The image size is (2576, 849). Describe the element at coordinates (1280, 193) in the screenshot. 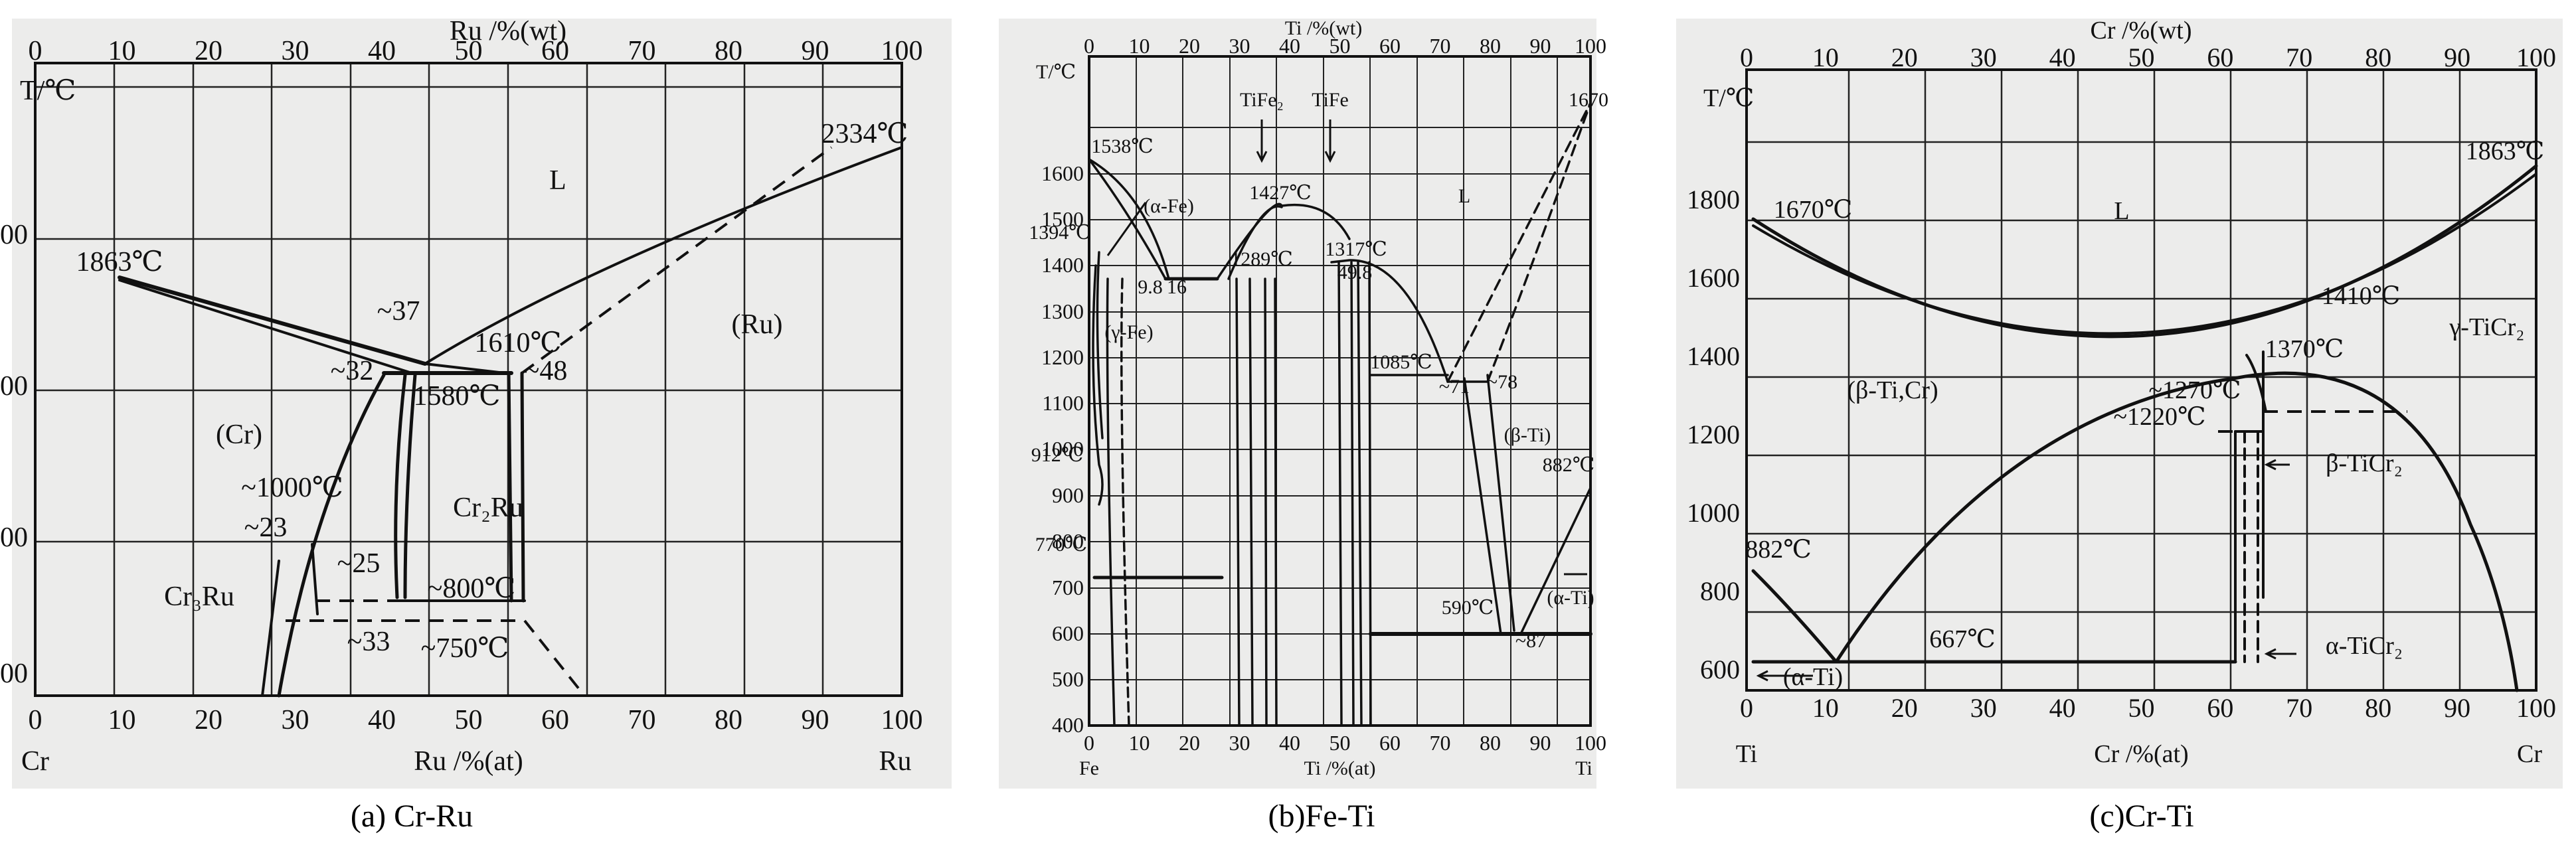

I see `phase-label-t1427: 1427℃` at that location.